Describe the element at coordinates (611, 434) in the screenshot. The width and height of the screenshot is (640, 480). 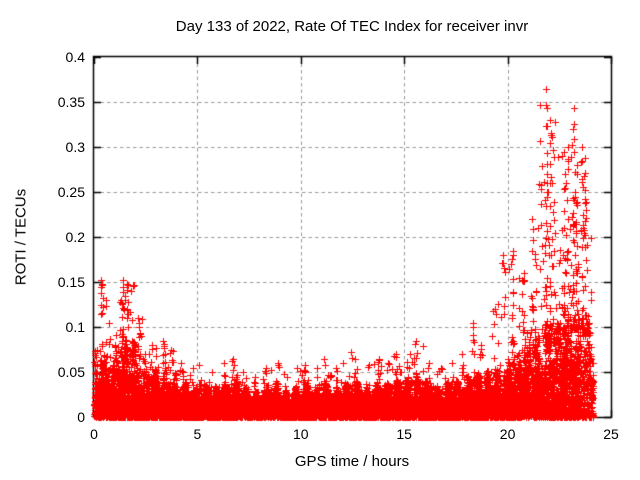
I see `x-tick-label: 25` at that location.